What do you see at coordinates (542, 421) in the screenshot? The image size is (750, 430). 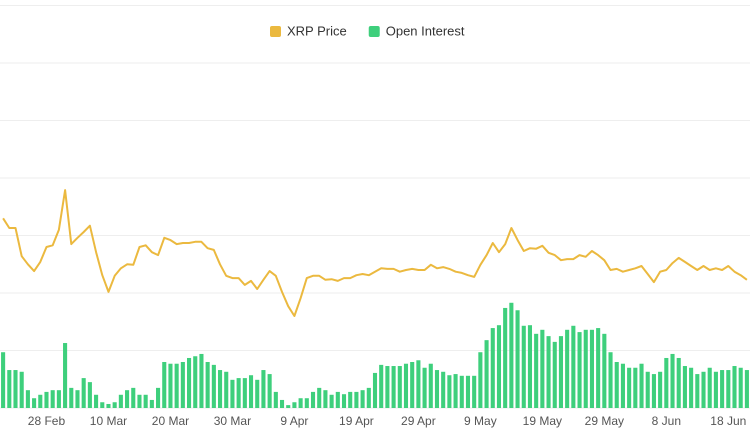 I see `x-tick-label: 19 May` at bounding box center [542, 421].